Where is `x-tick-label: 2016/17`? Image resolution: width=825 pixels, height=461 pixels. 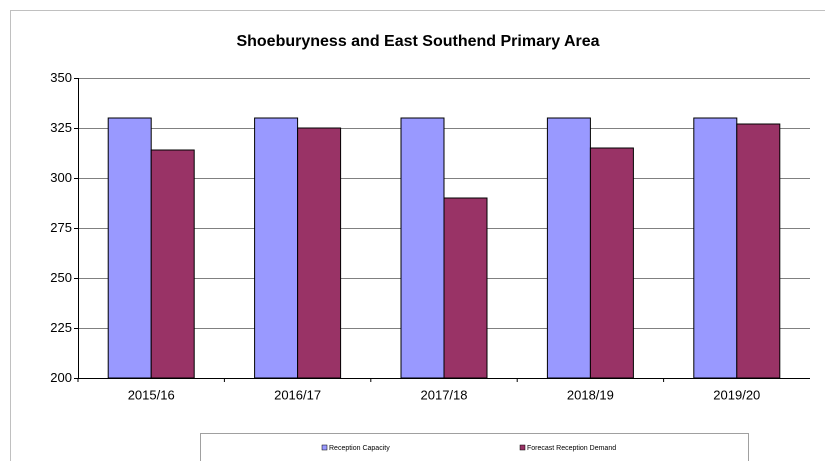
x-tick-label: 2016/17 is located at coordinates (297, 394).